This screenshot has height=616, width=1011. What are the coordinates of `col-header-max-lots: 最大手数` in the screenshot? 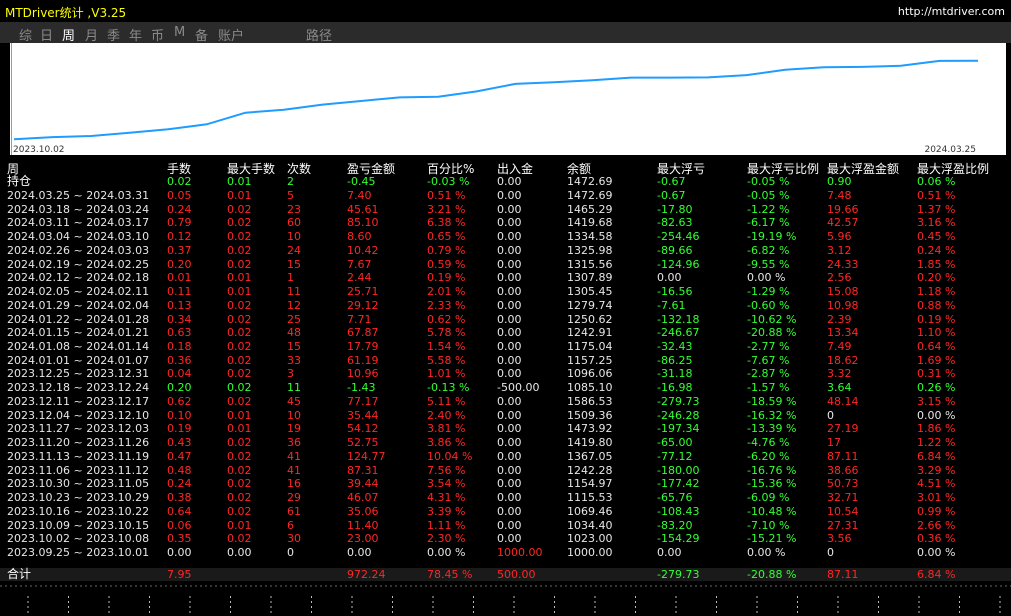 It's located at (251, 169).